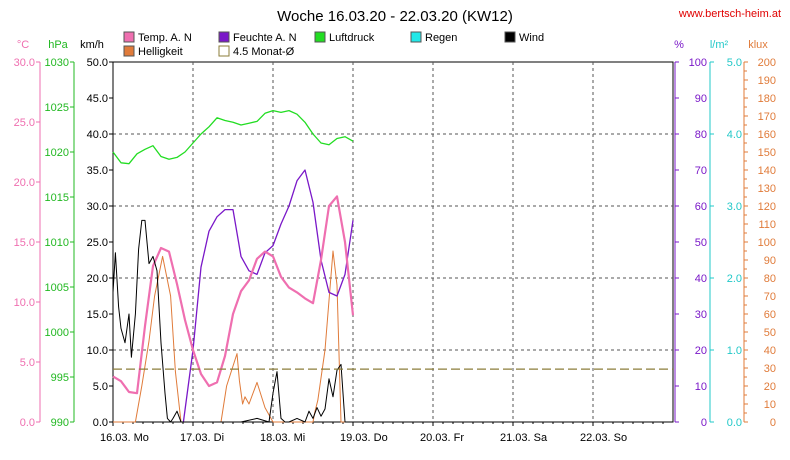  I want to click on axis-tick-label: 200, so click(767, 63).